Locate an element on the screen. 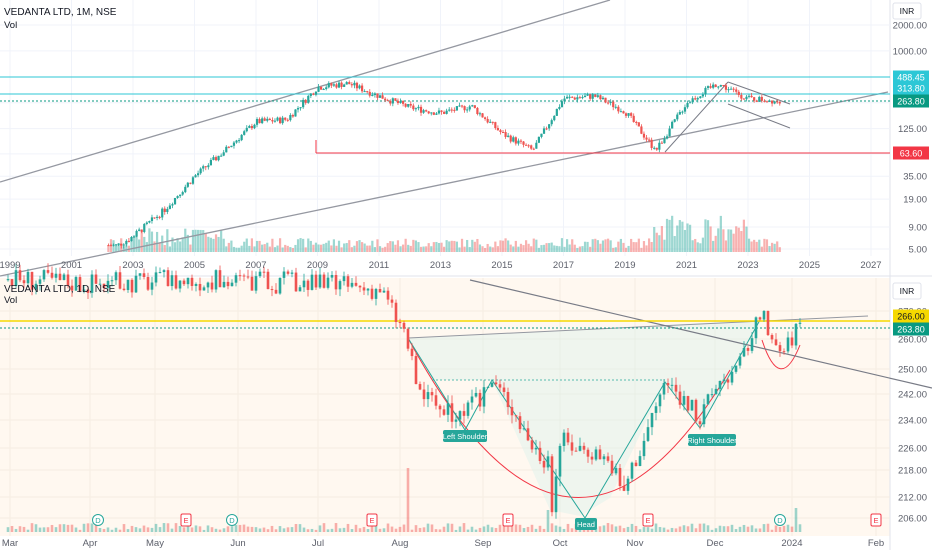 Image resolution: width=932 pixels, height=555 pixels. right-shoulder-label: Right Shoulder is located at coordinates (712, 440).